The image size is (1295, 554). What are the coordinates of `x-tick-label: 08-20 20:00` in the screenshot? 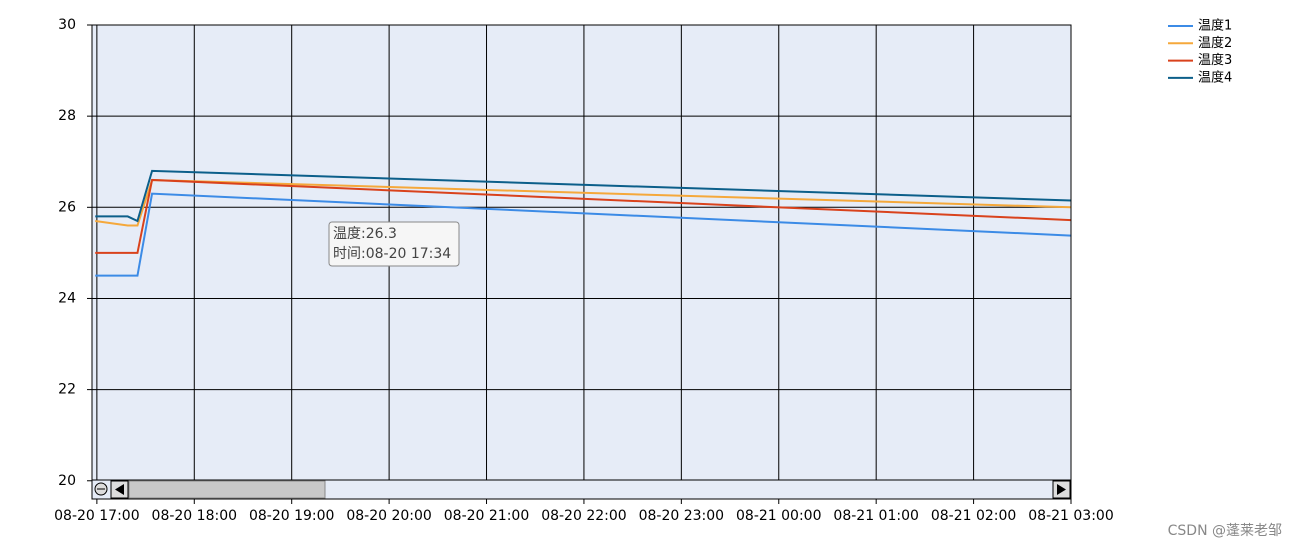 It's located at (388, 516).